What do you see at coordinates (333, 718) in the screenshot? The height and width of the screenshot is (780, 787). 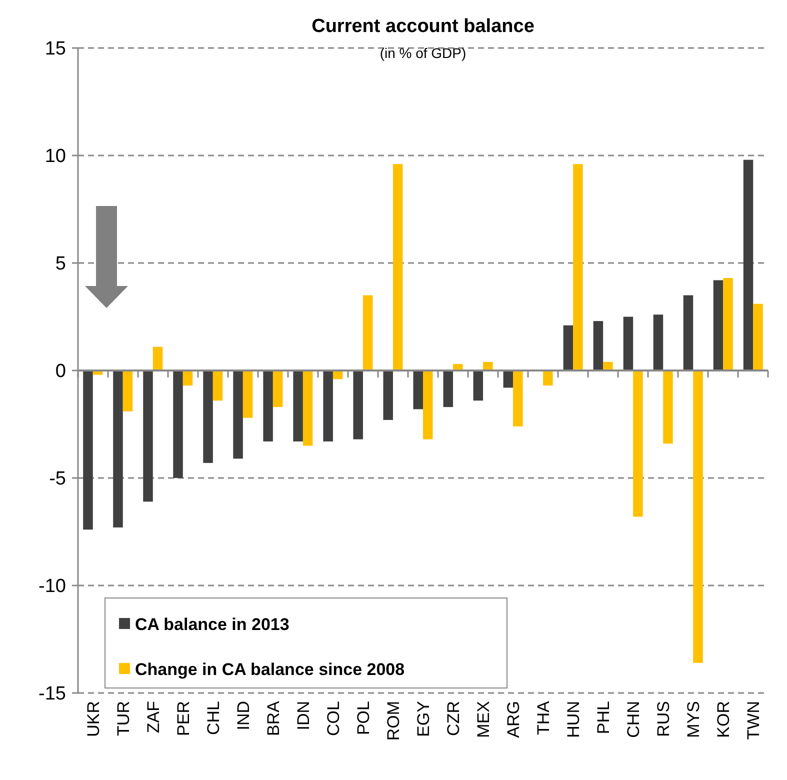 I see `x-tick-label: COL` at bounding box center [333, 718].